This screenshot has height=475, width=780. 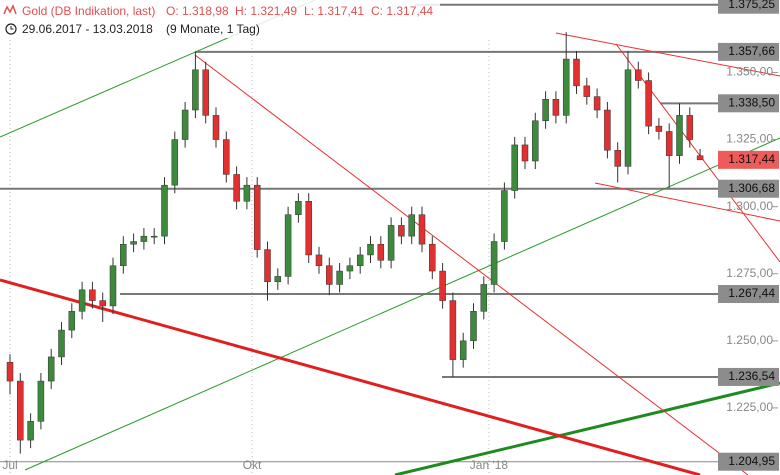 I want to click on level-label: 1.267,44, so click(x=751, y=293).